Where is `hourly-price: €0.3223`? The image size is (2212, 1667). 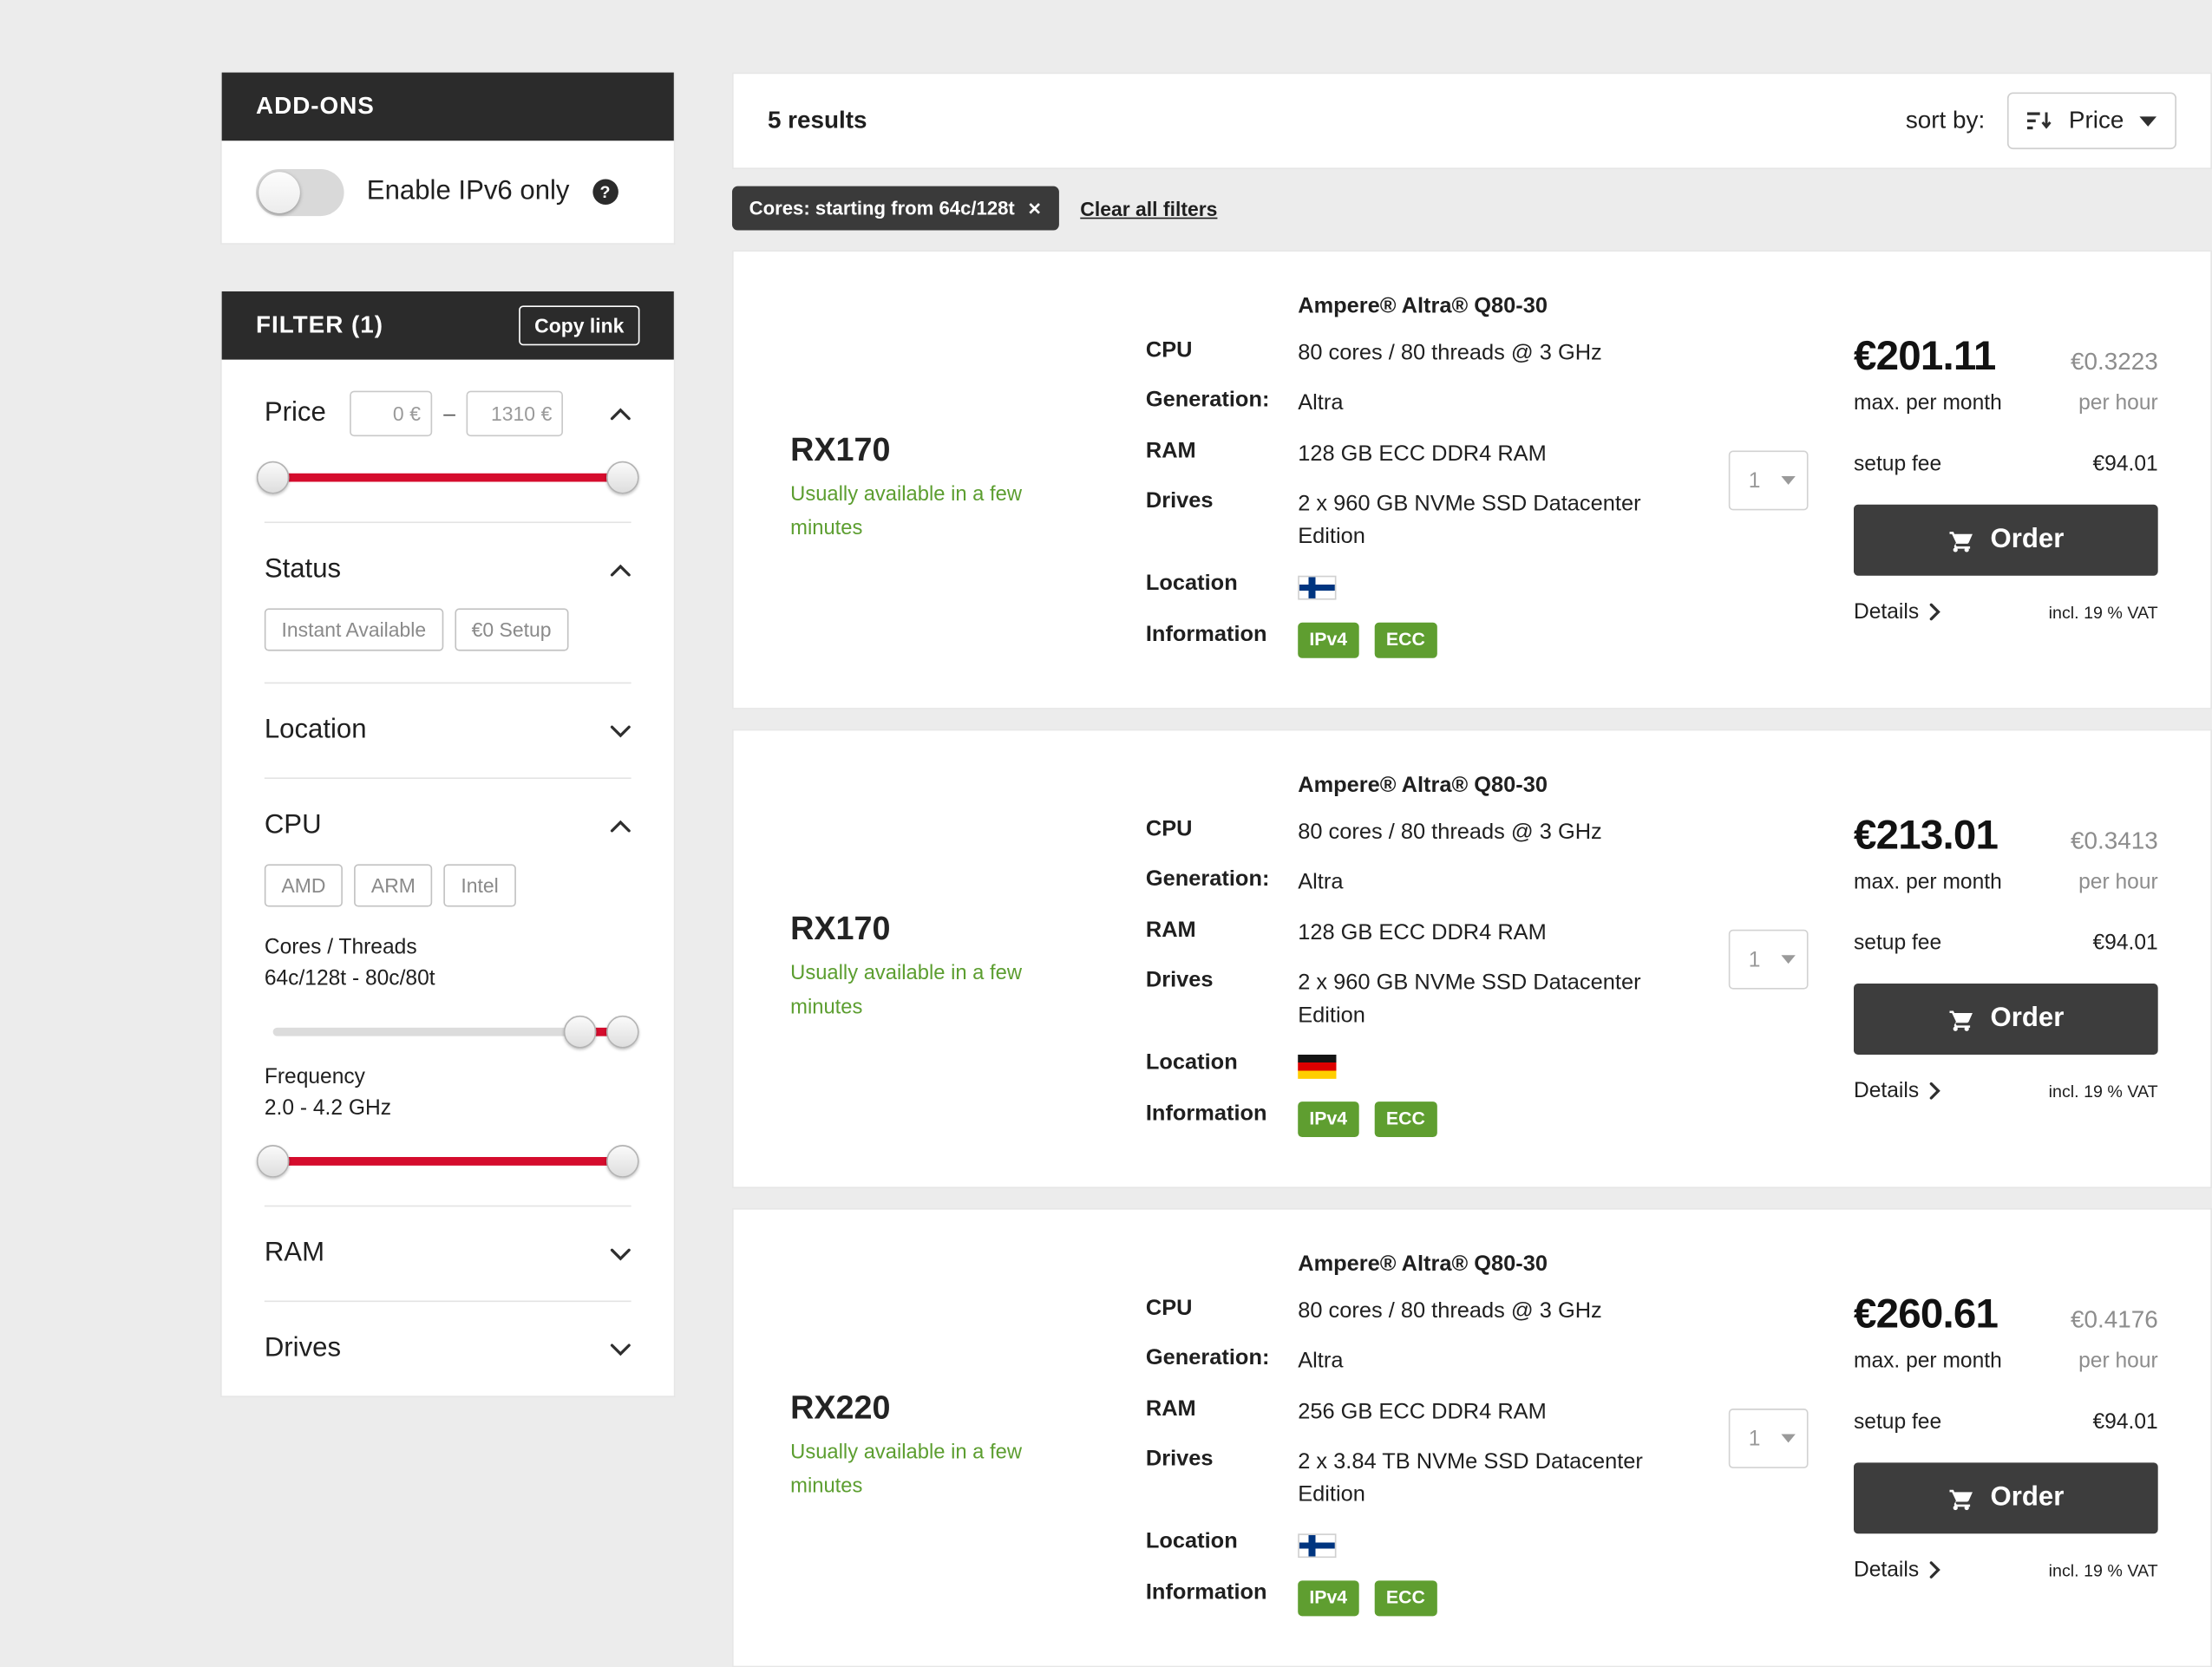 hourly-price: €0.3223 is located at coordinates (2114, 362).